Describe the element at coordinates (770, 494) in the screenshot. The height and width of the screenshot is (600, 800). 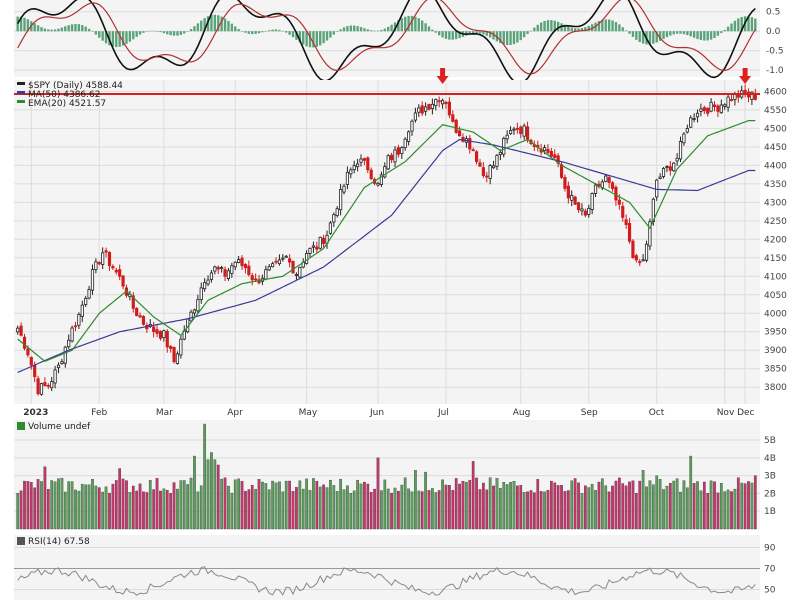
I see `volume-tick-label: 2B` at that location.